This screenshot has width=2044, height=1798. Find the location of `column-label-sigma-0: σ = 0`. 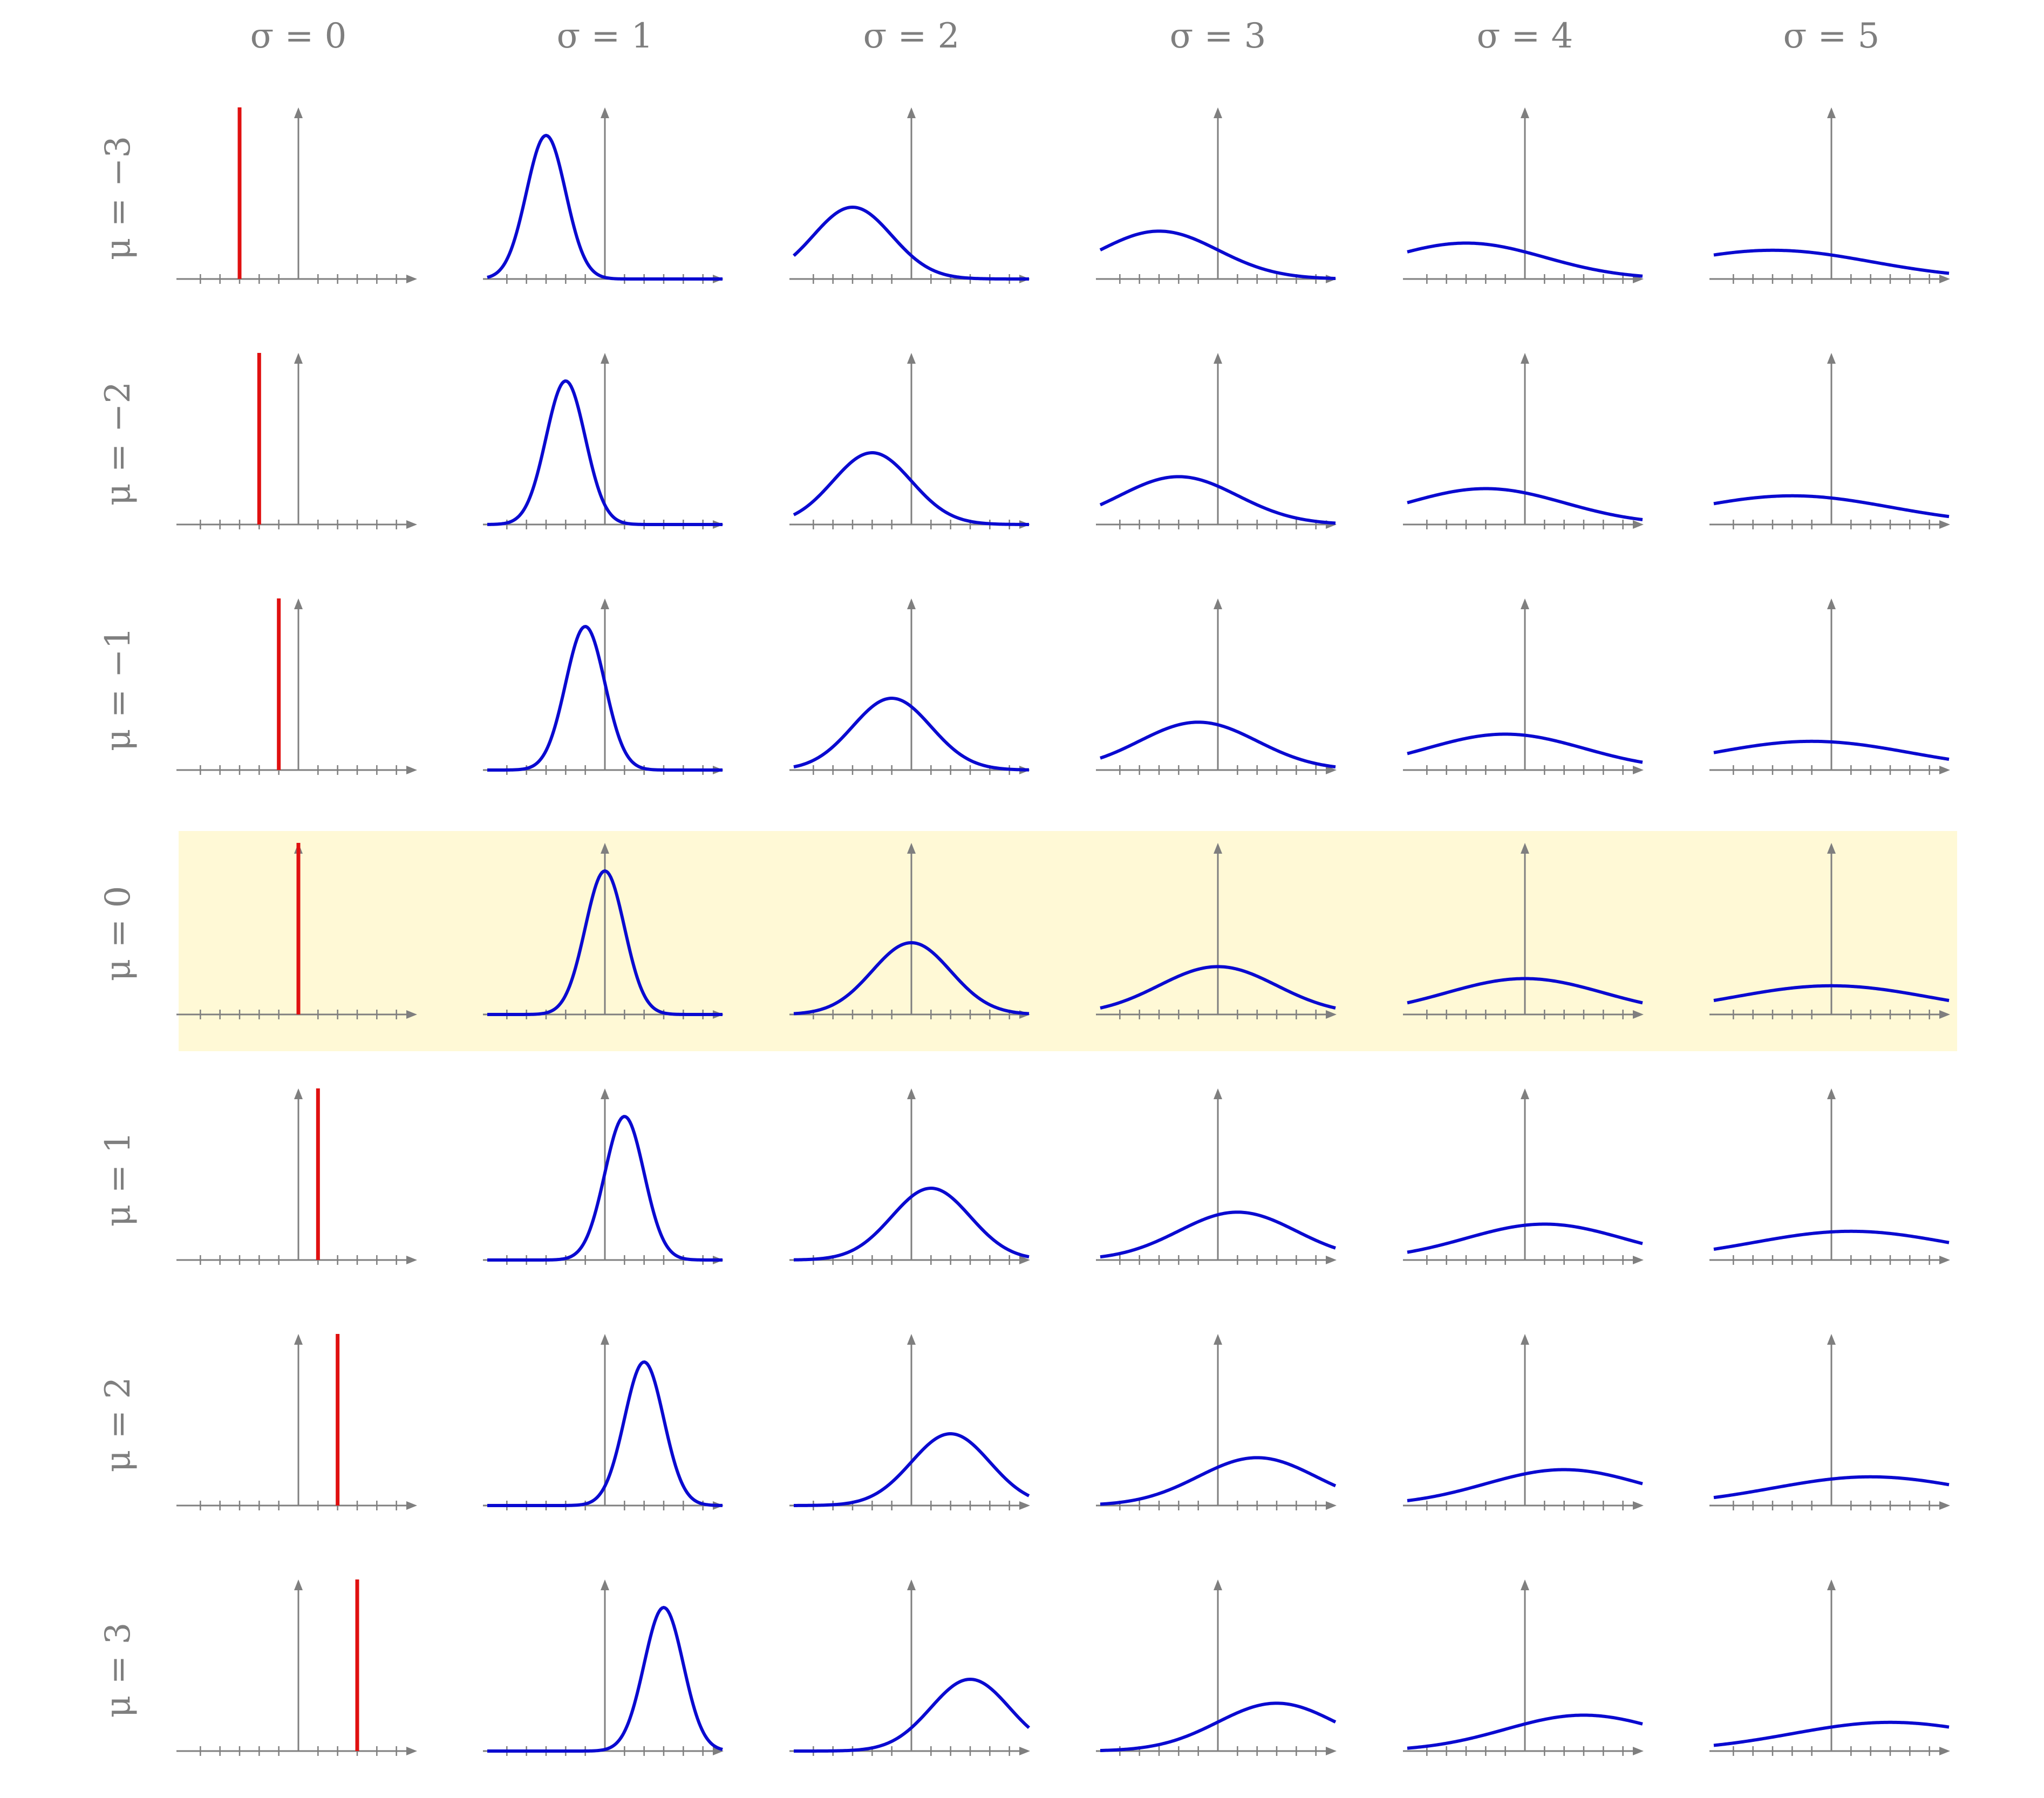

column-label-sigma-0: σ = 0 is located at coordinates (298, 36).